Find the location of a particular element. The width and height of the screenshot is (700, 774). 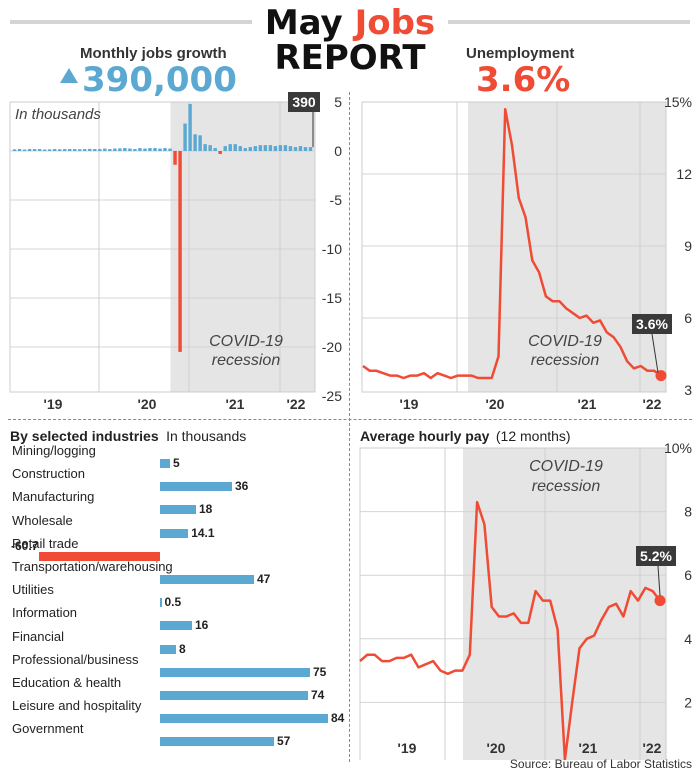

unemployment-end-dot is located at coordinates (661, 376).